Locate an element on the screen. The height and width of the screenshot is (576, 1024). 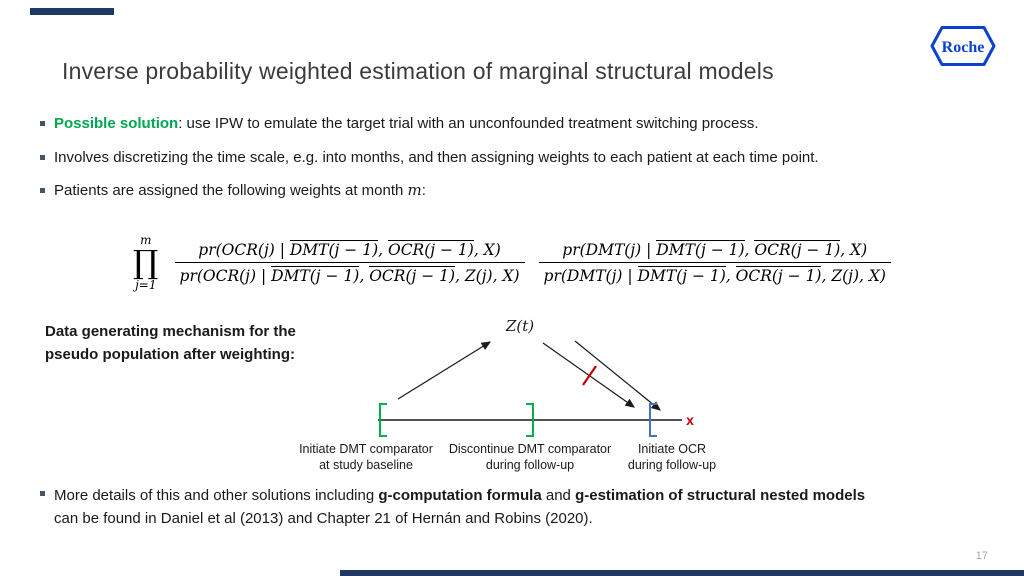
label-discontinue-dmt-line2: during follow-up is located at coordinates (530, 465).